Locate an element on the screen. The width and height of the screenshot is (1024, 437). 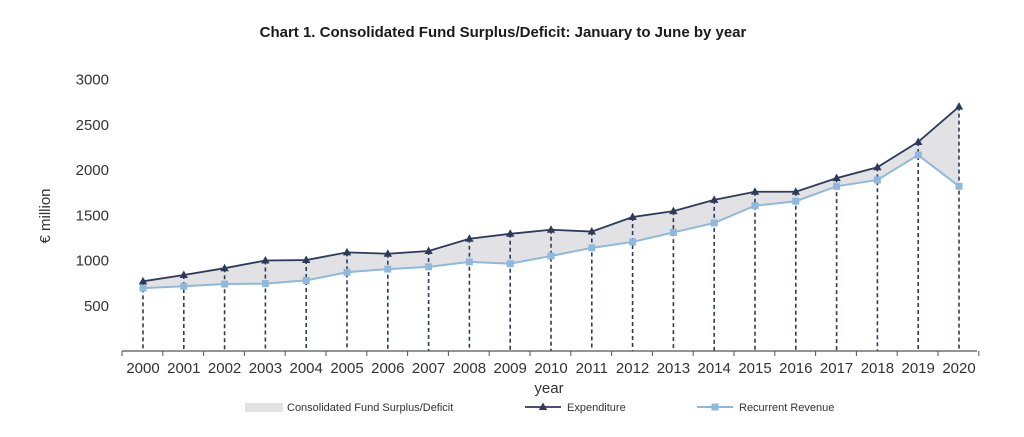
y-tick-label: 500 is located at coordinates (96, 306).